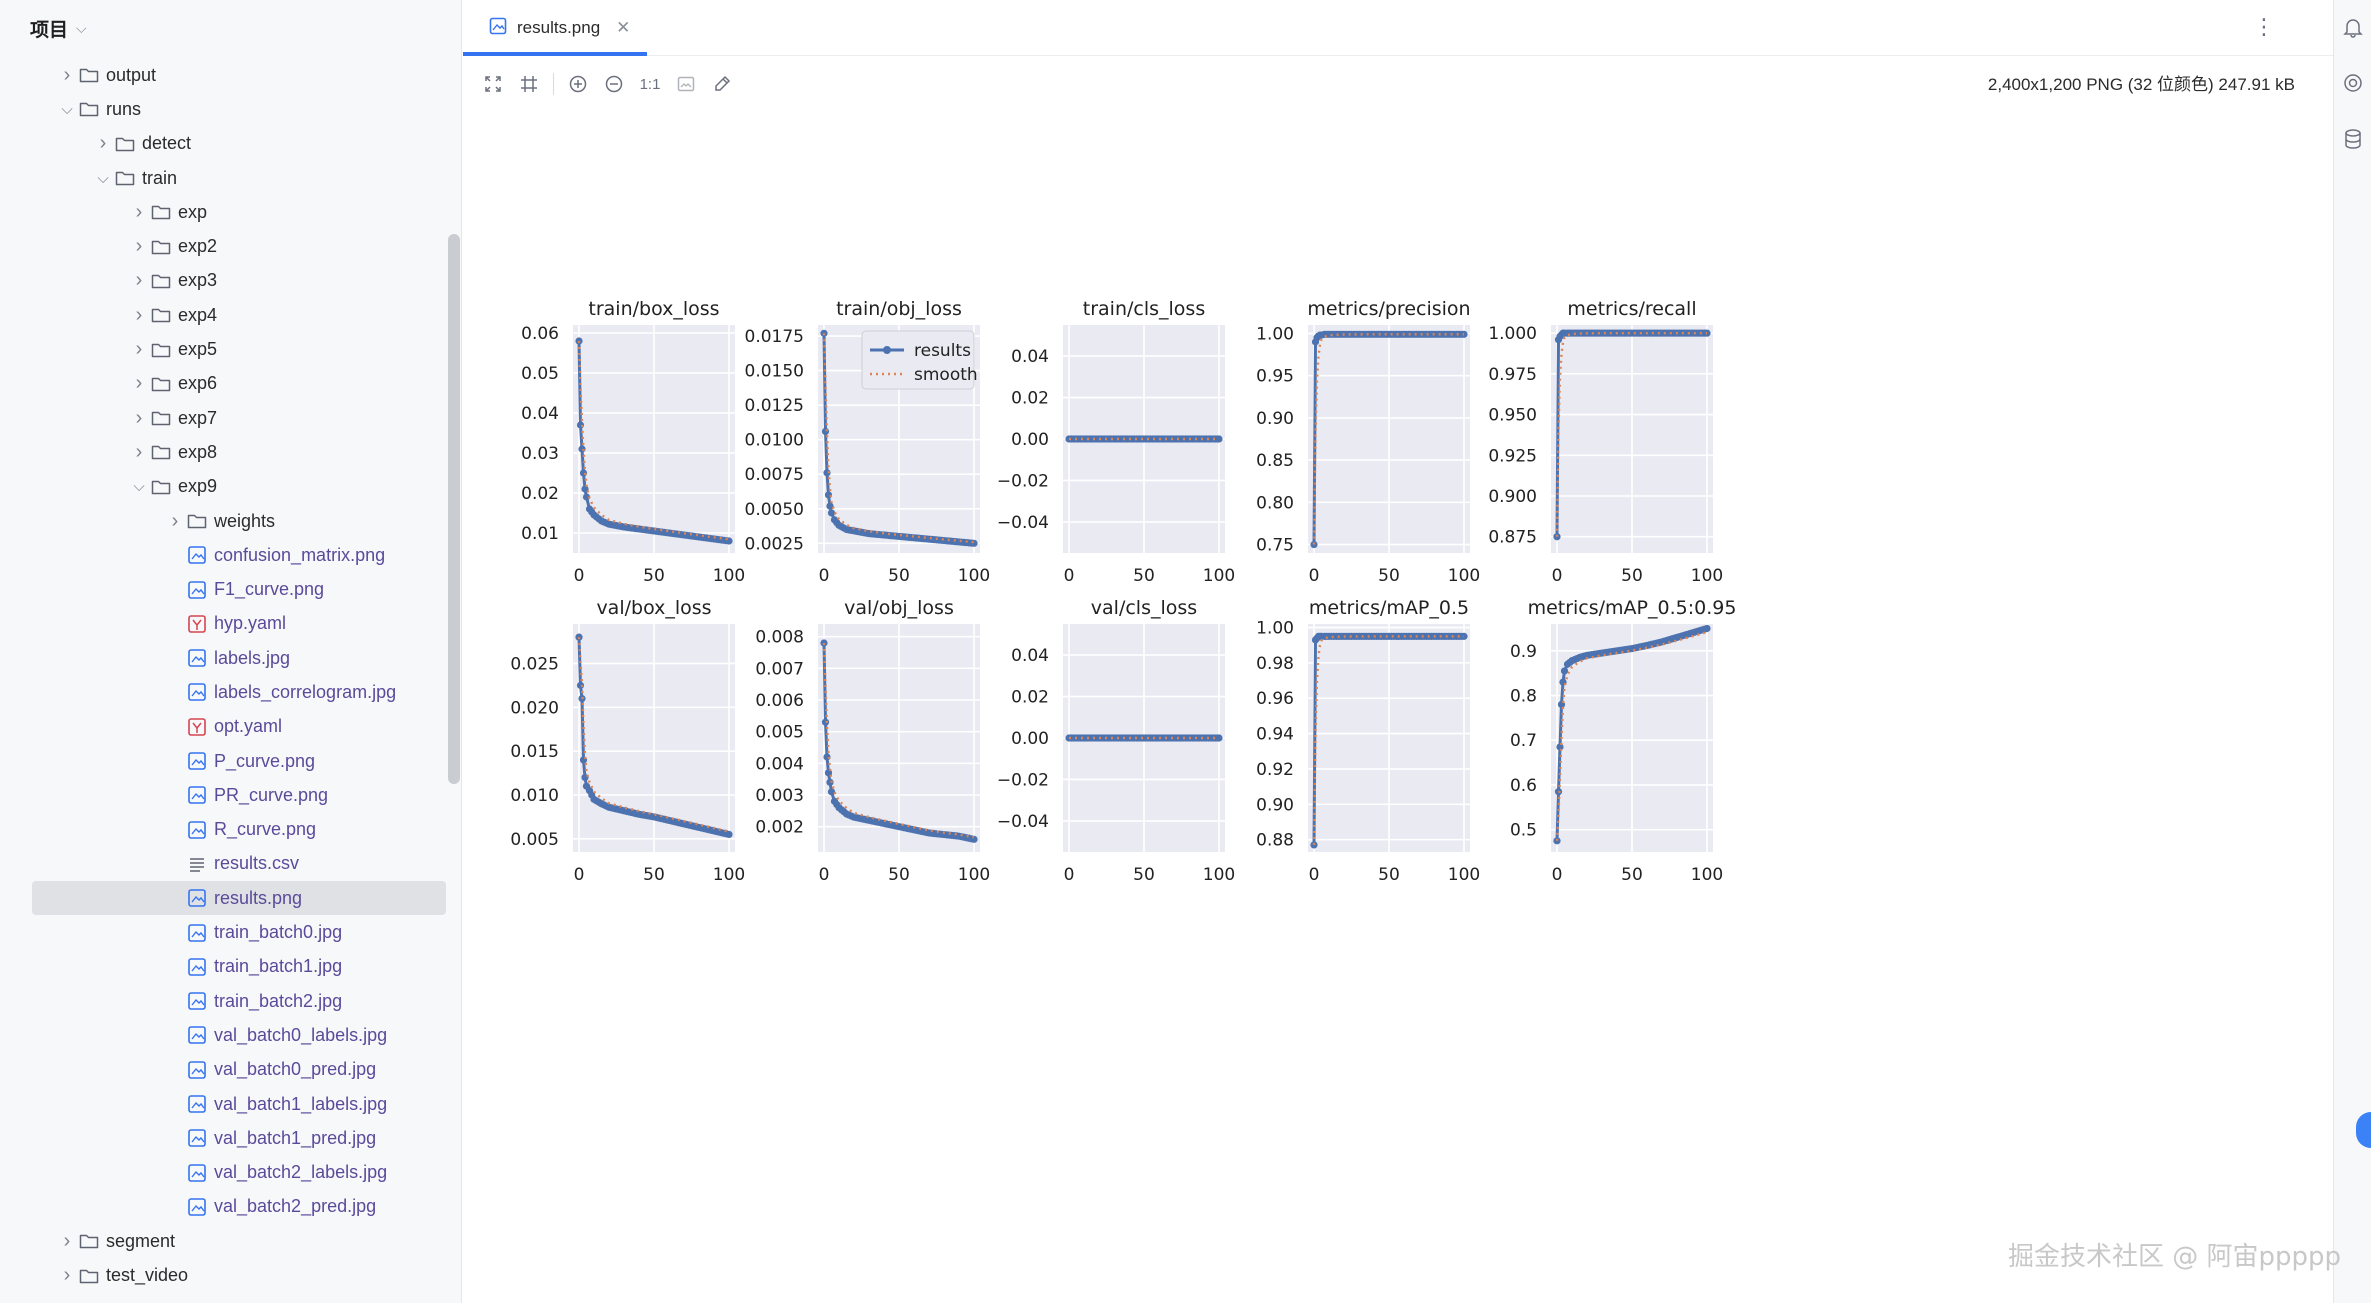  I want to click on tree-file: train_batch2.jpg, so click(223, 1001).